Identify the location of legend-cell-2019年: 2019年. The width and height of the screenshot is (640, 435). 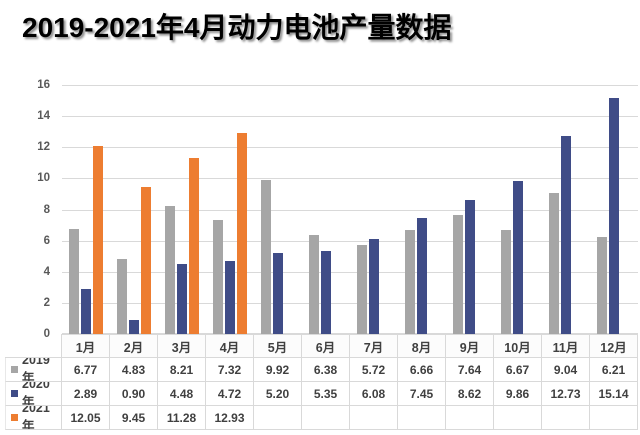
(33, 370).